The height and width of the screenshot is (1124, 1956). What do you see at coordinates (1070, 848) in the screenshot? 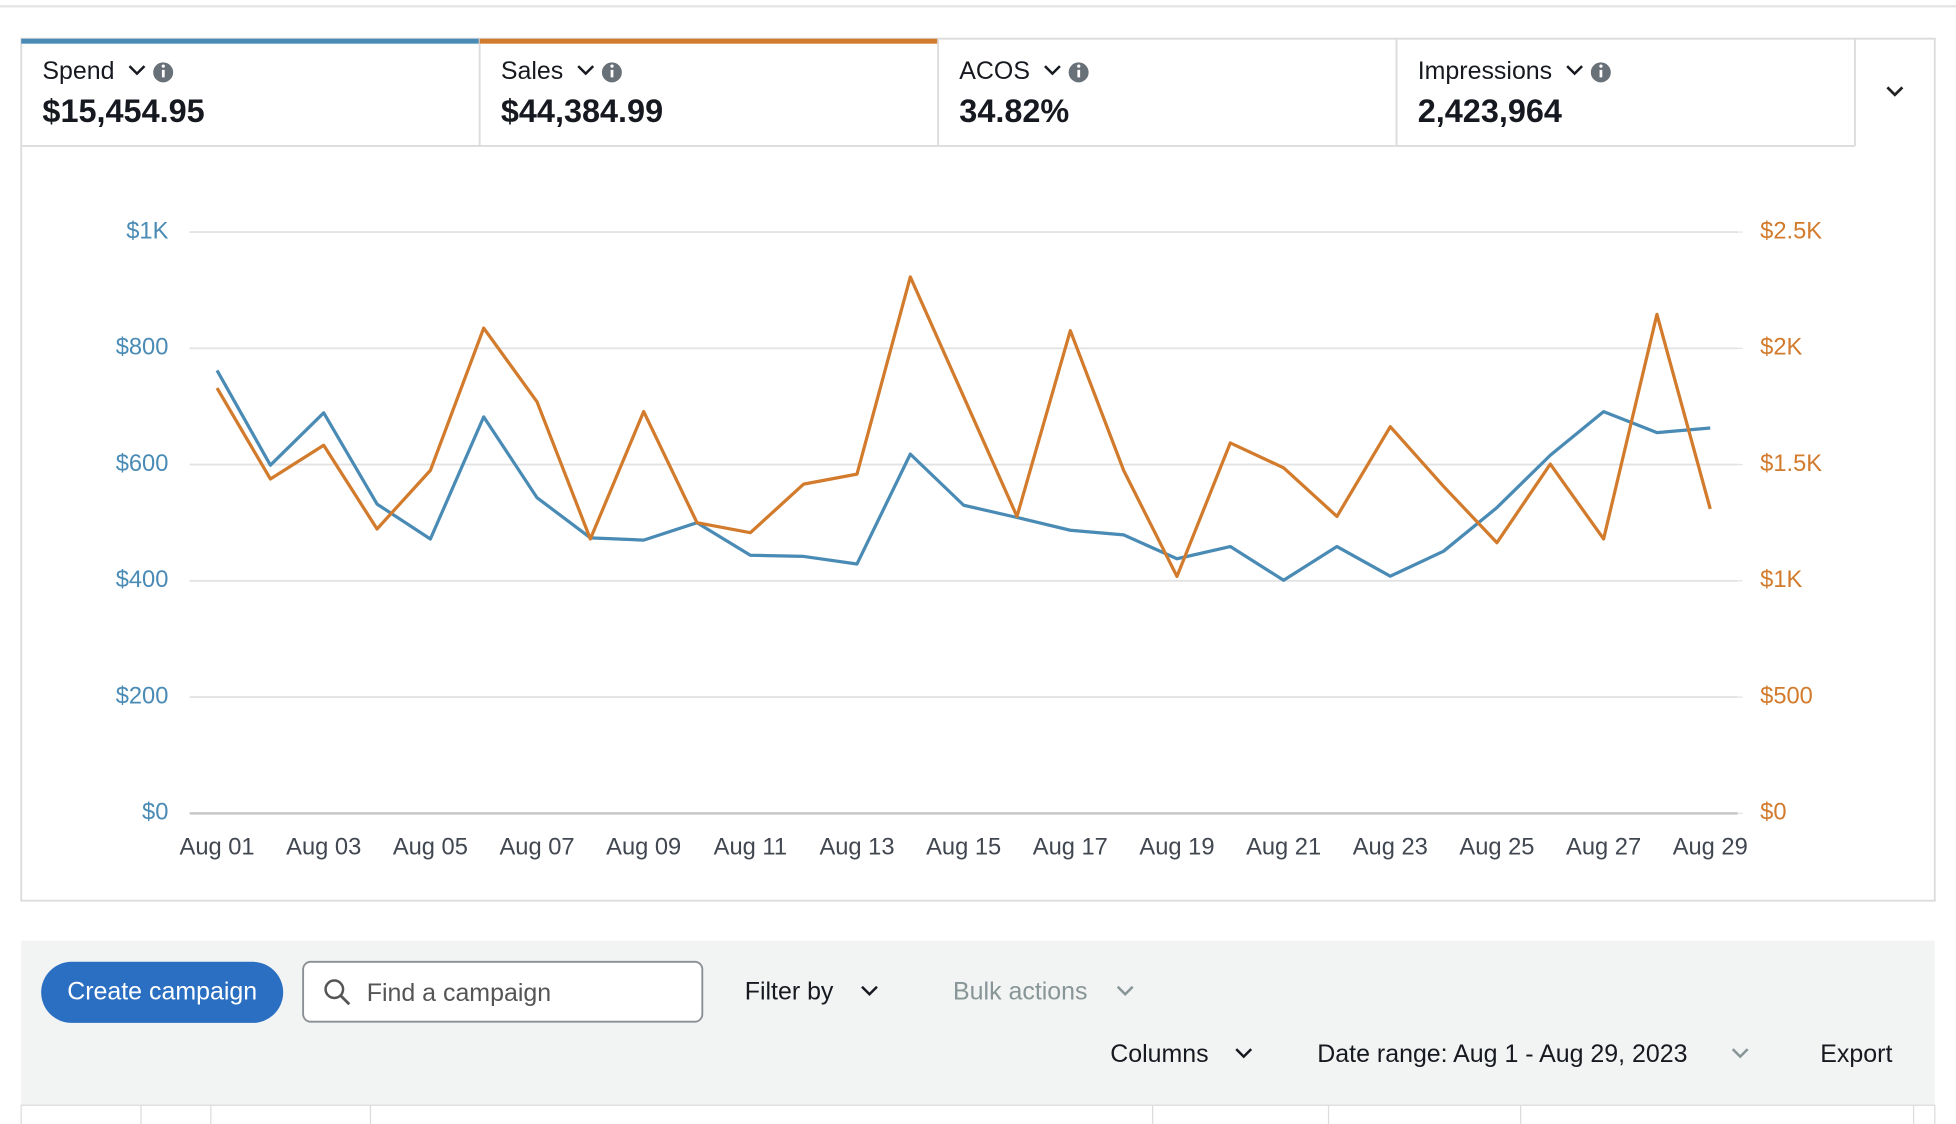
I see `x-tick-label: Aug 17` at bounding box center [1070, 848].